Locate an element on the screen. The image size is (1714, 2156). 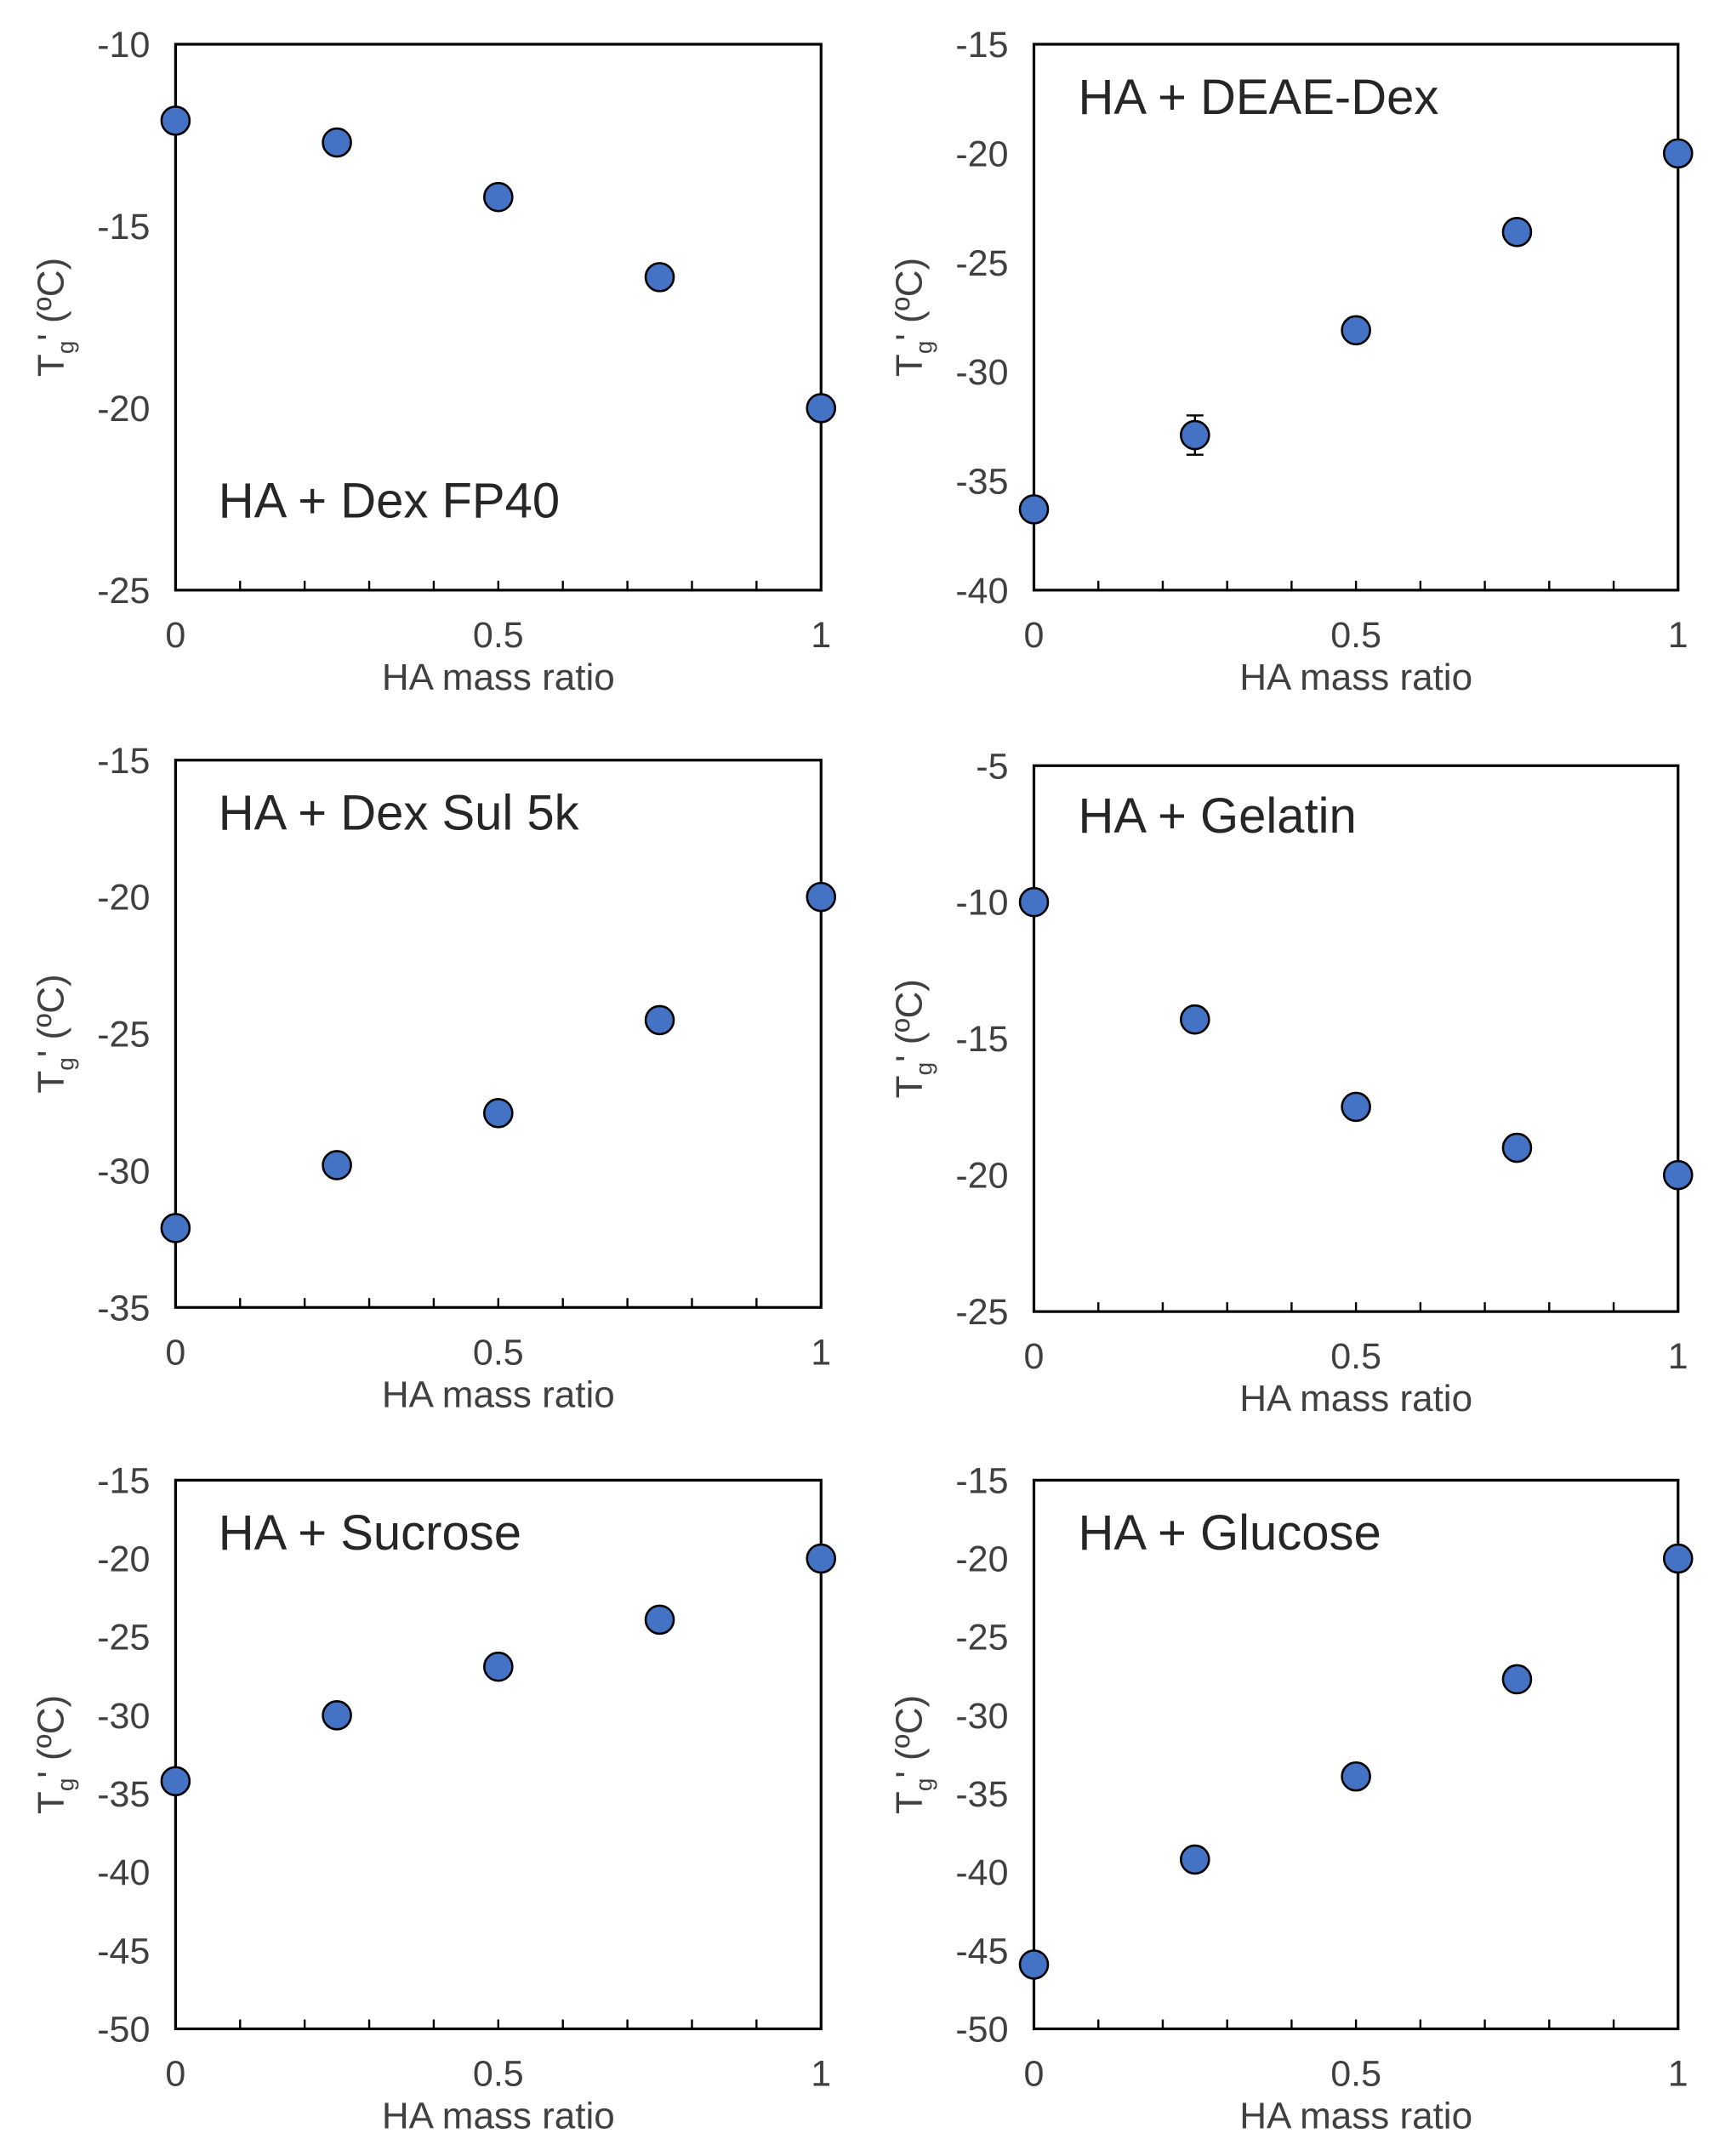
y-tick-label: -45 is located at coordinates (124, 1951).